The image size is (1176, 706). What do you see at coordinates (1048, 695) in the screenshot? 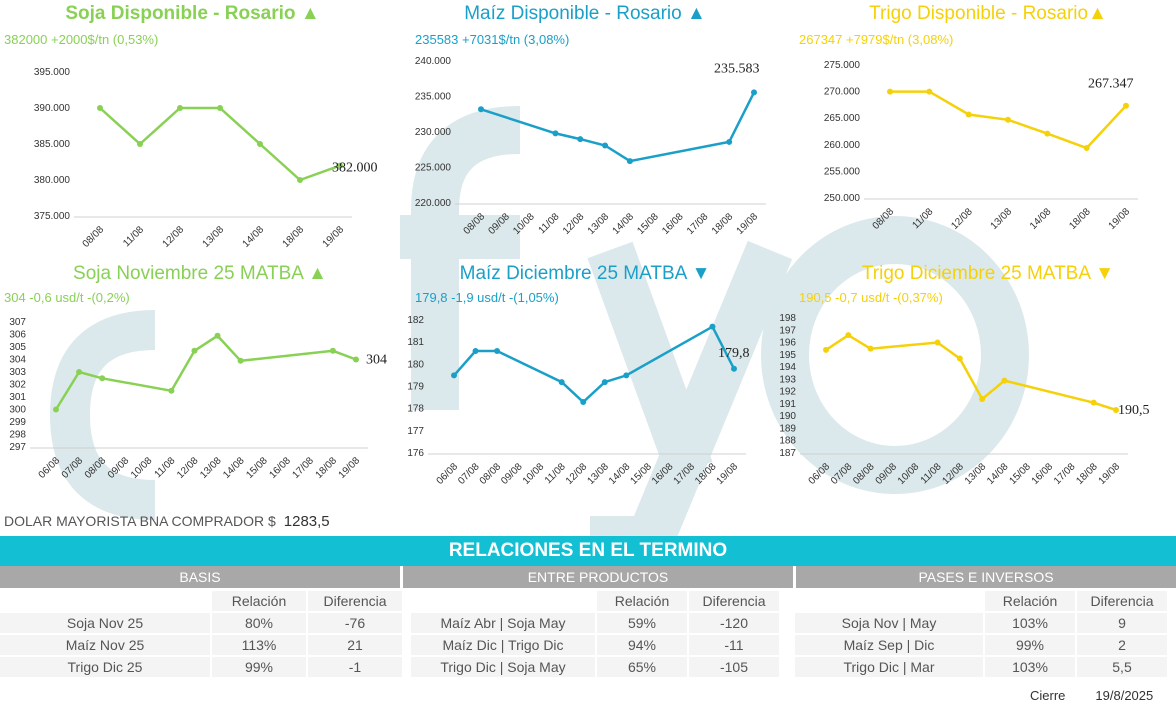
I see `cierre-label: Cierre` at bounding box center [1048, 695].